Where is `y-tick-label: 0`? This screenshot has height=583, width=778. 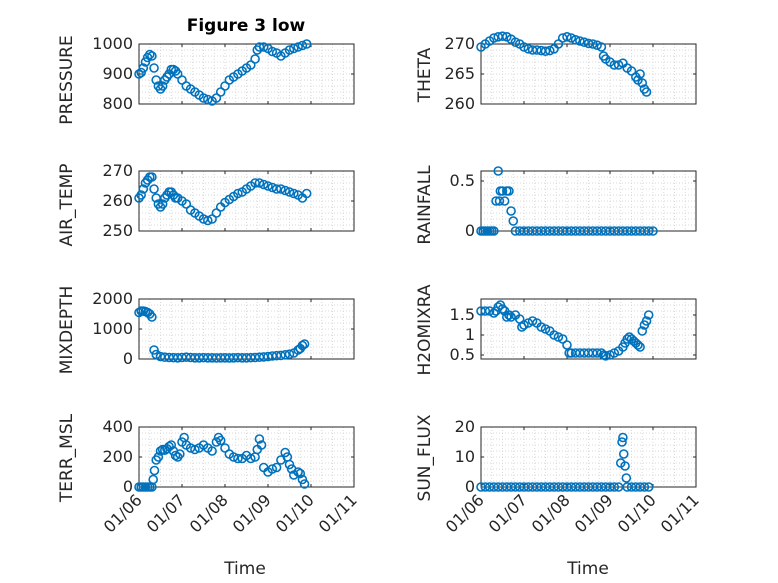
y-tick-label: 0 is located at coordinates (128, 486).